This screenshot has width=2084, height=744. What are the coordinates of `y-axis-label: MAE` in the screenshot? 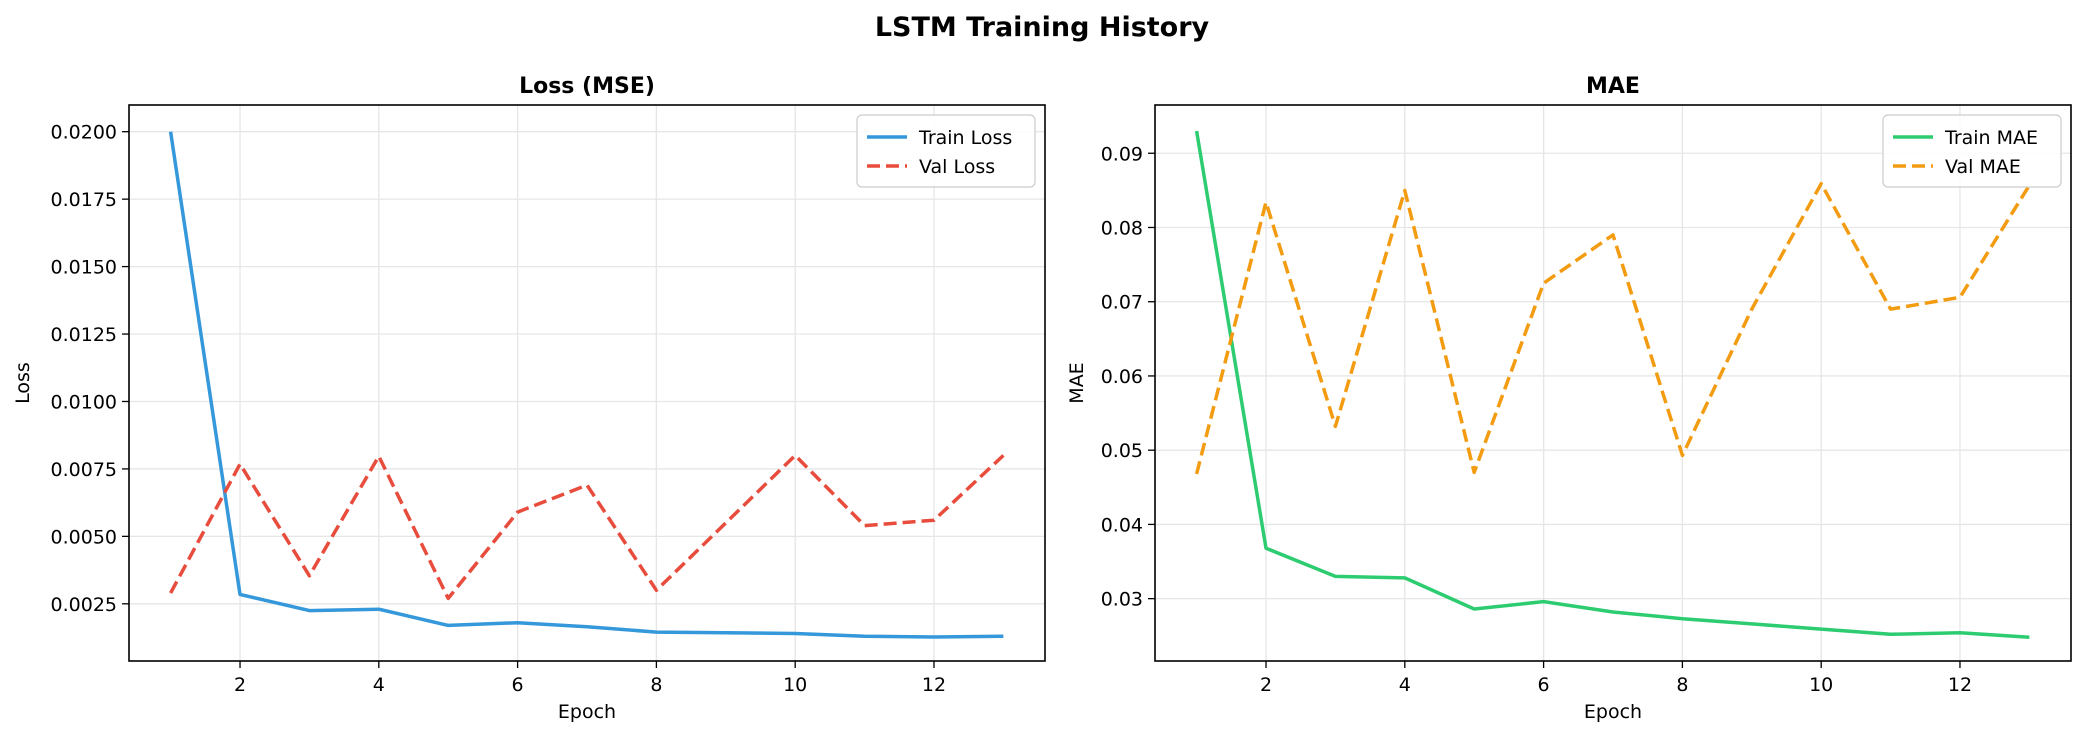 It's located at (1077, 382).